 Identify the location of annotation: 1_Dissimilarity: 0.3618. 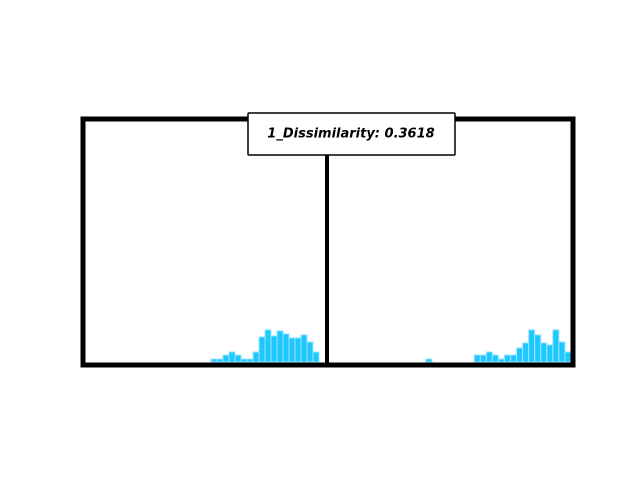
(350, 134).